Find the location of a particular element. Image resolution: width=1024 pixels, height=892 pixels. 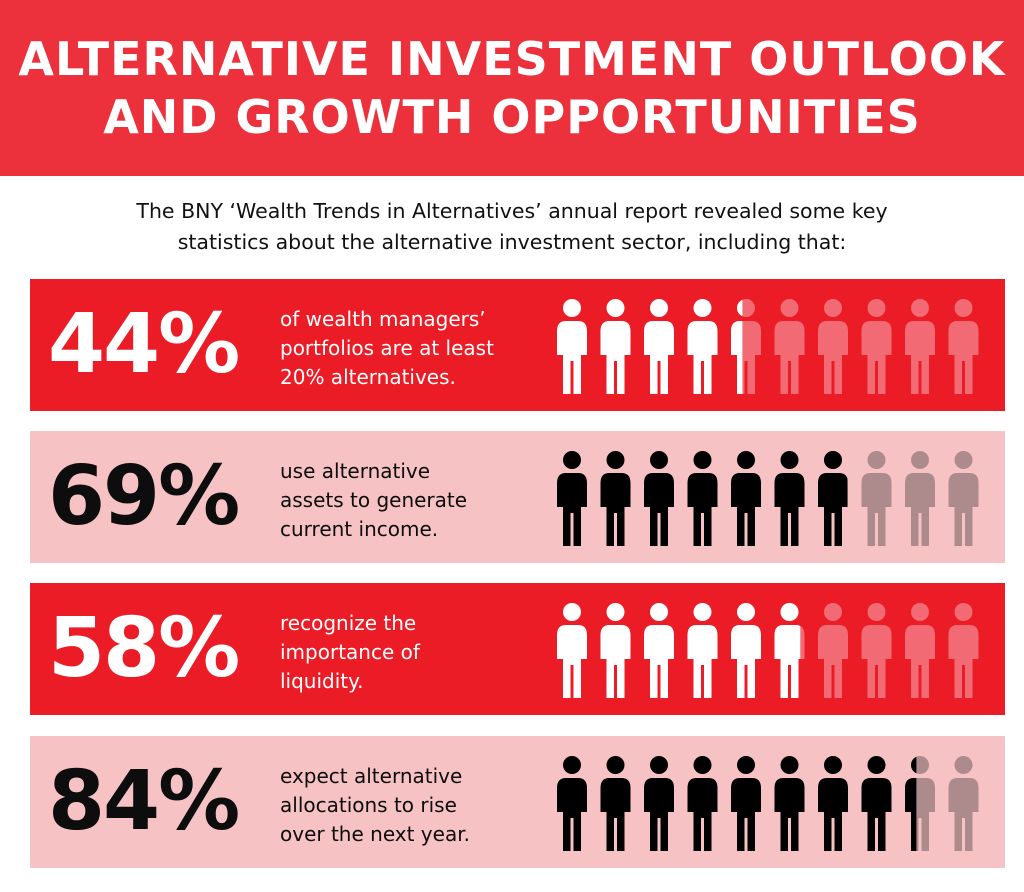

stat-description-line: of wealth managers’ is located at coordinates (383, 319).